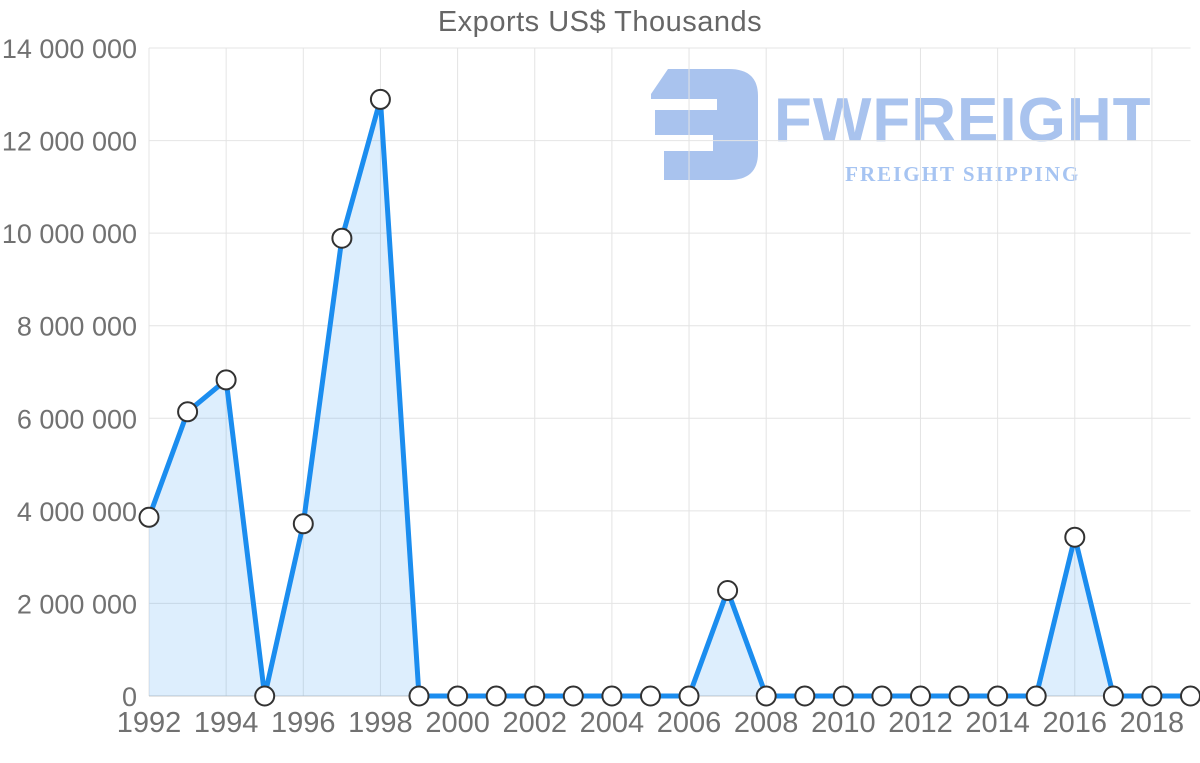 Image resolution: width=1200 pixels, height=763 pixels. Describe the element at coordinates (1152, 696) in the screenshot. I see `data-point-2018` at that location.